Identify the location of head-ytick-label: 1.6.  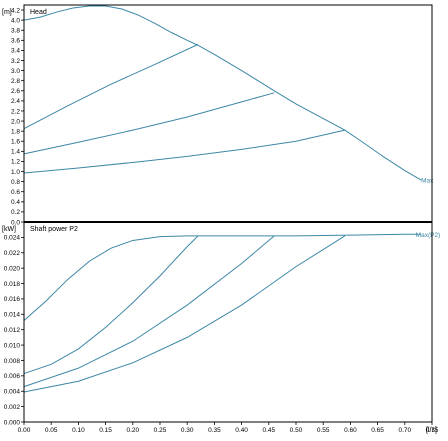
(15, 142).